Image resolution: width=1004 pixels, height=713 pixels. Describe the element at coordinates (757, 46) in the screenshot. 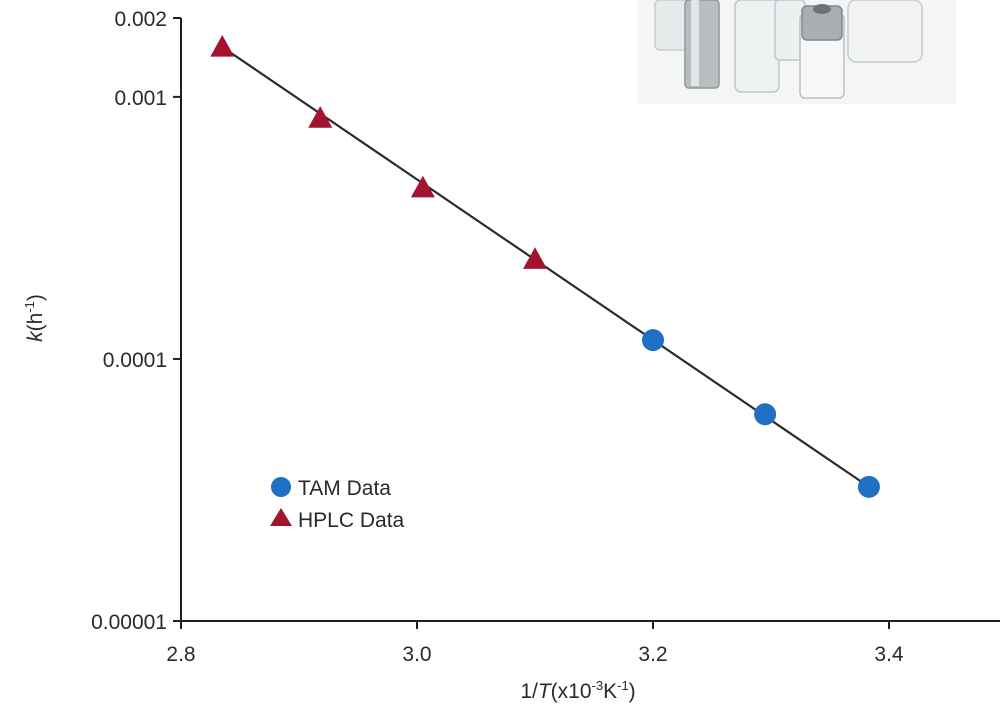

I see `vial-glass-tall` at that location.